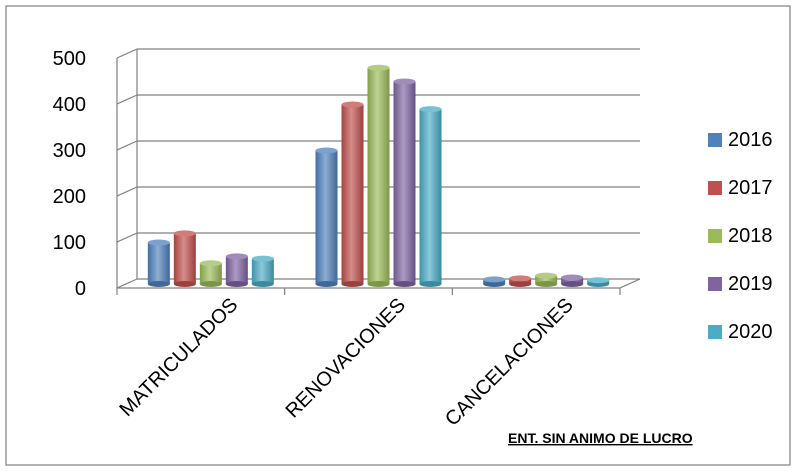  Describe the element at coordinates (404, 182) in the screenshot. I see `bar-renovaciones-2019` at that location.